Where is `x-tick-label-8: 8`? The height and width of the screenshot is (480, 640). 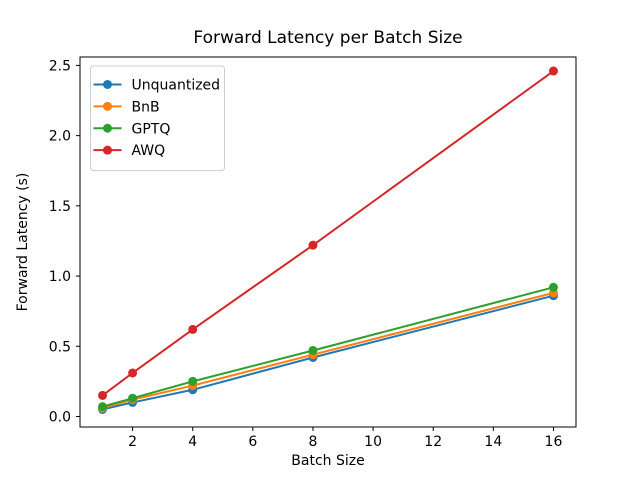 x-tick-label-8: 8 is located at coordinates (313, 442).